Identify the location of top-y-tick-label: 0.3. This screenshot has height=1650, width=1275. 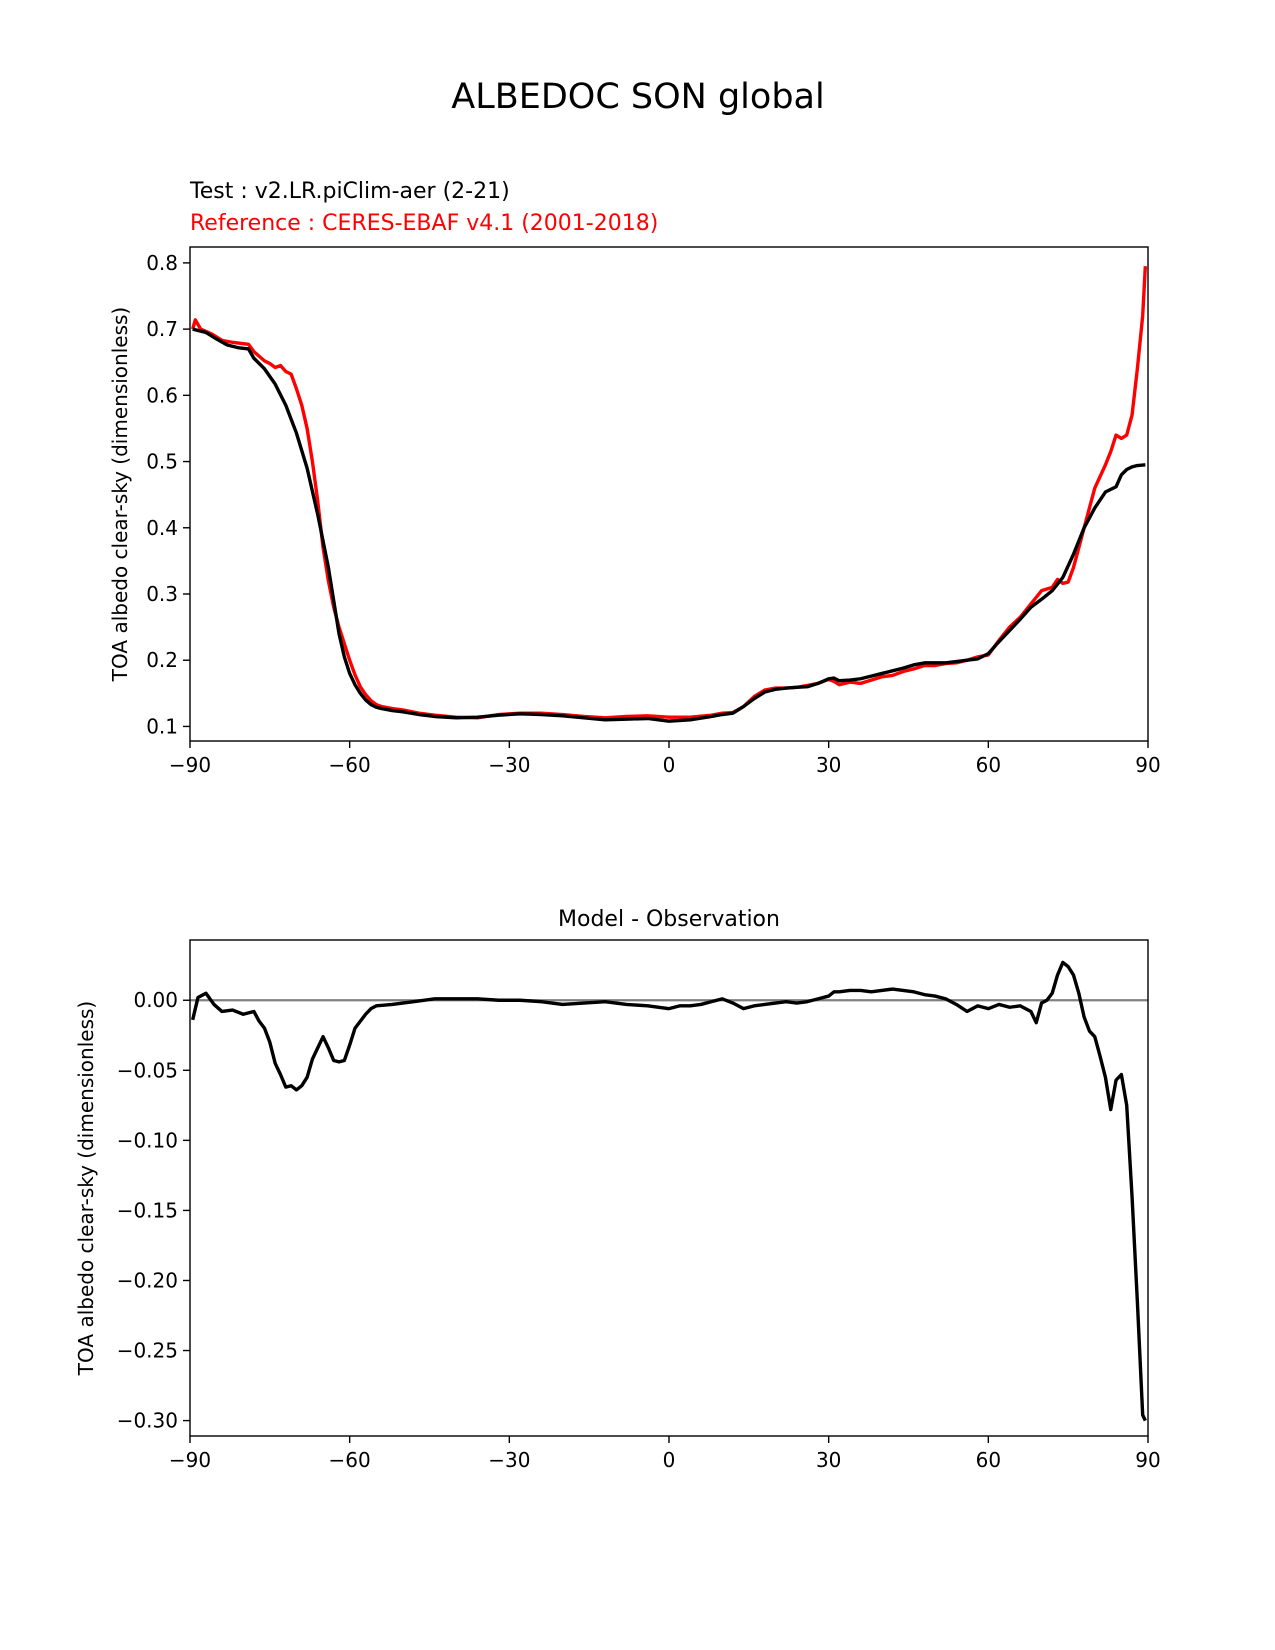
(162, 594).